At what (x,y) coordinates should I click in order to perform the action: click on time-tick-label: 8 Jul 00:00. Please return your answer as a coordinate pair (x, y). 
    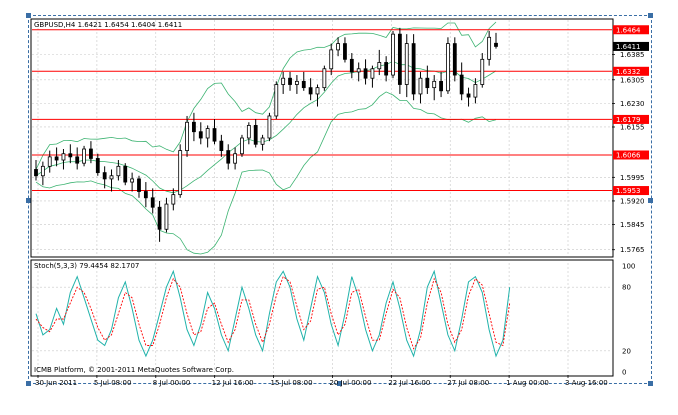
    Looking at the image, I should click on (172, 383).